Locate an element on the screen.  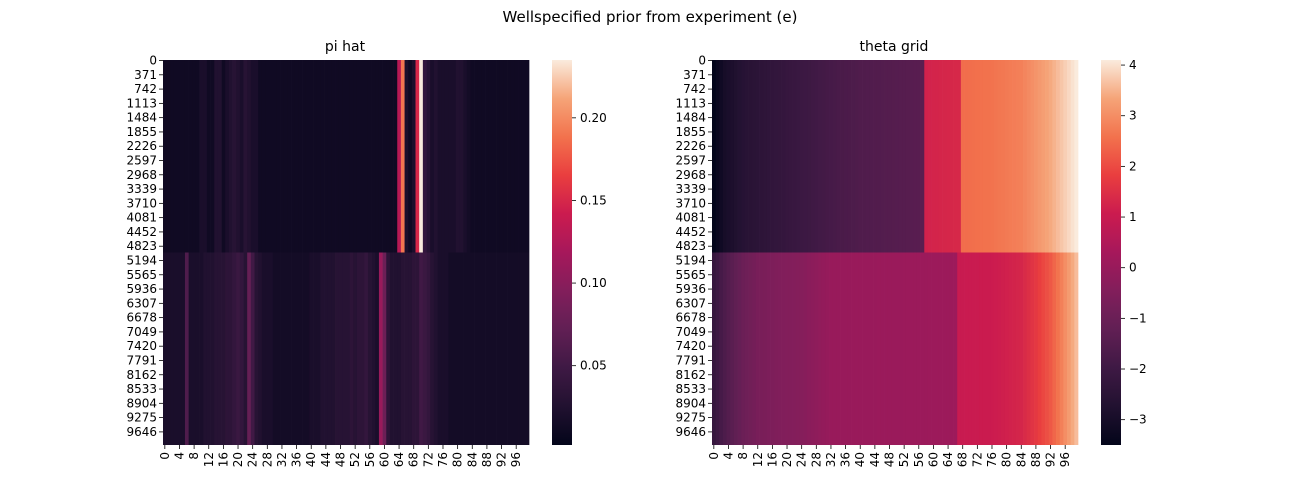
colorbar-tick-label: 0.20 is located at coordinates (593, 118).